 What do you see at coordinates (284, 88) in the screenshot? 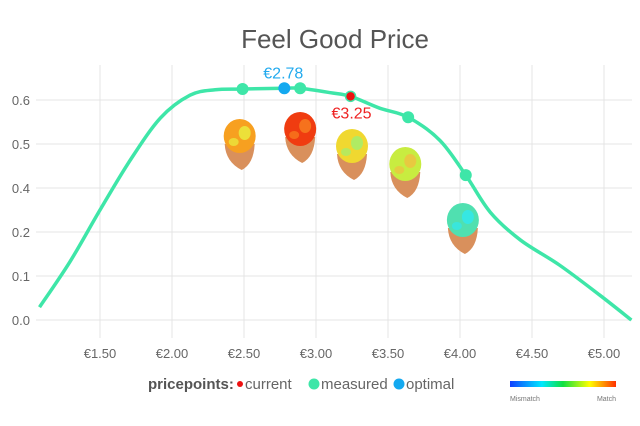
I see `optimal-pricepoint` at bounding box center [284, 88].